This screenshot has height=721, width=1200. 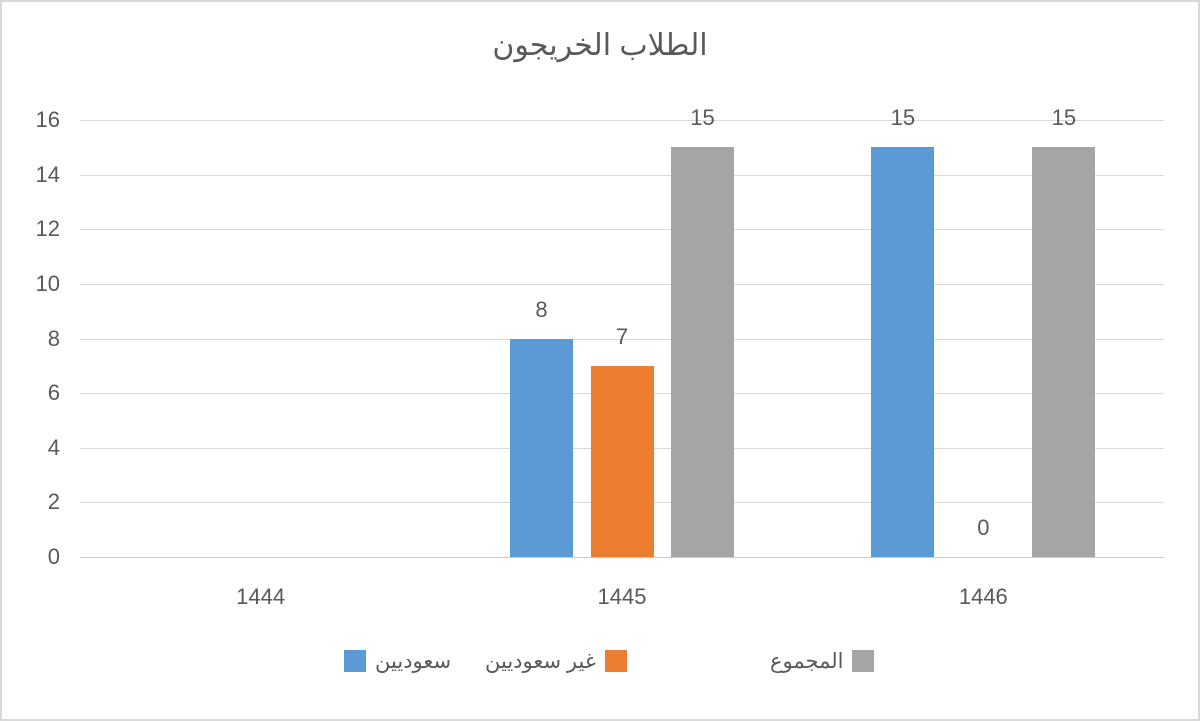 I want to click on data-label-total-1446: 15, so click(x=1064, y=118).